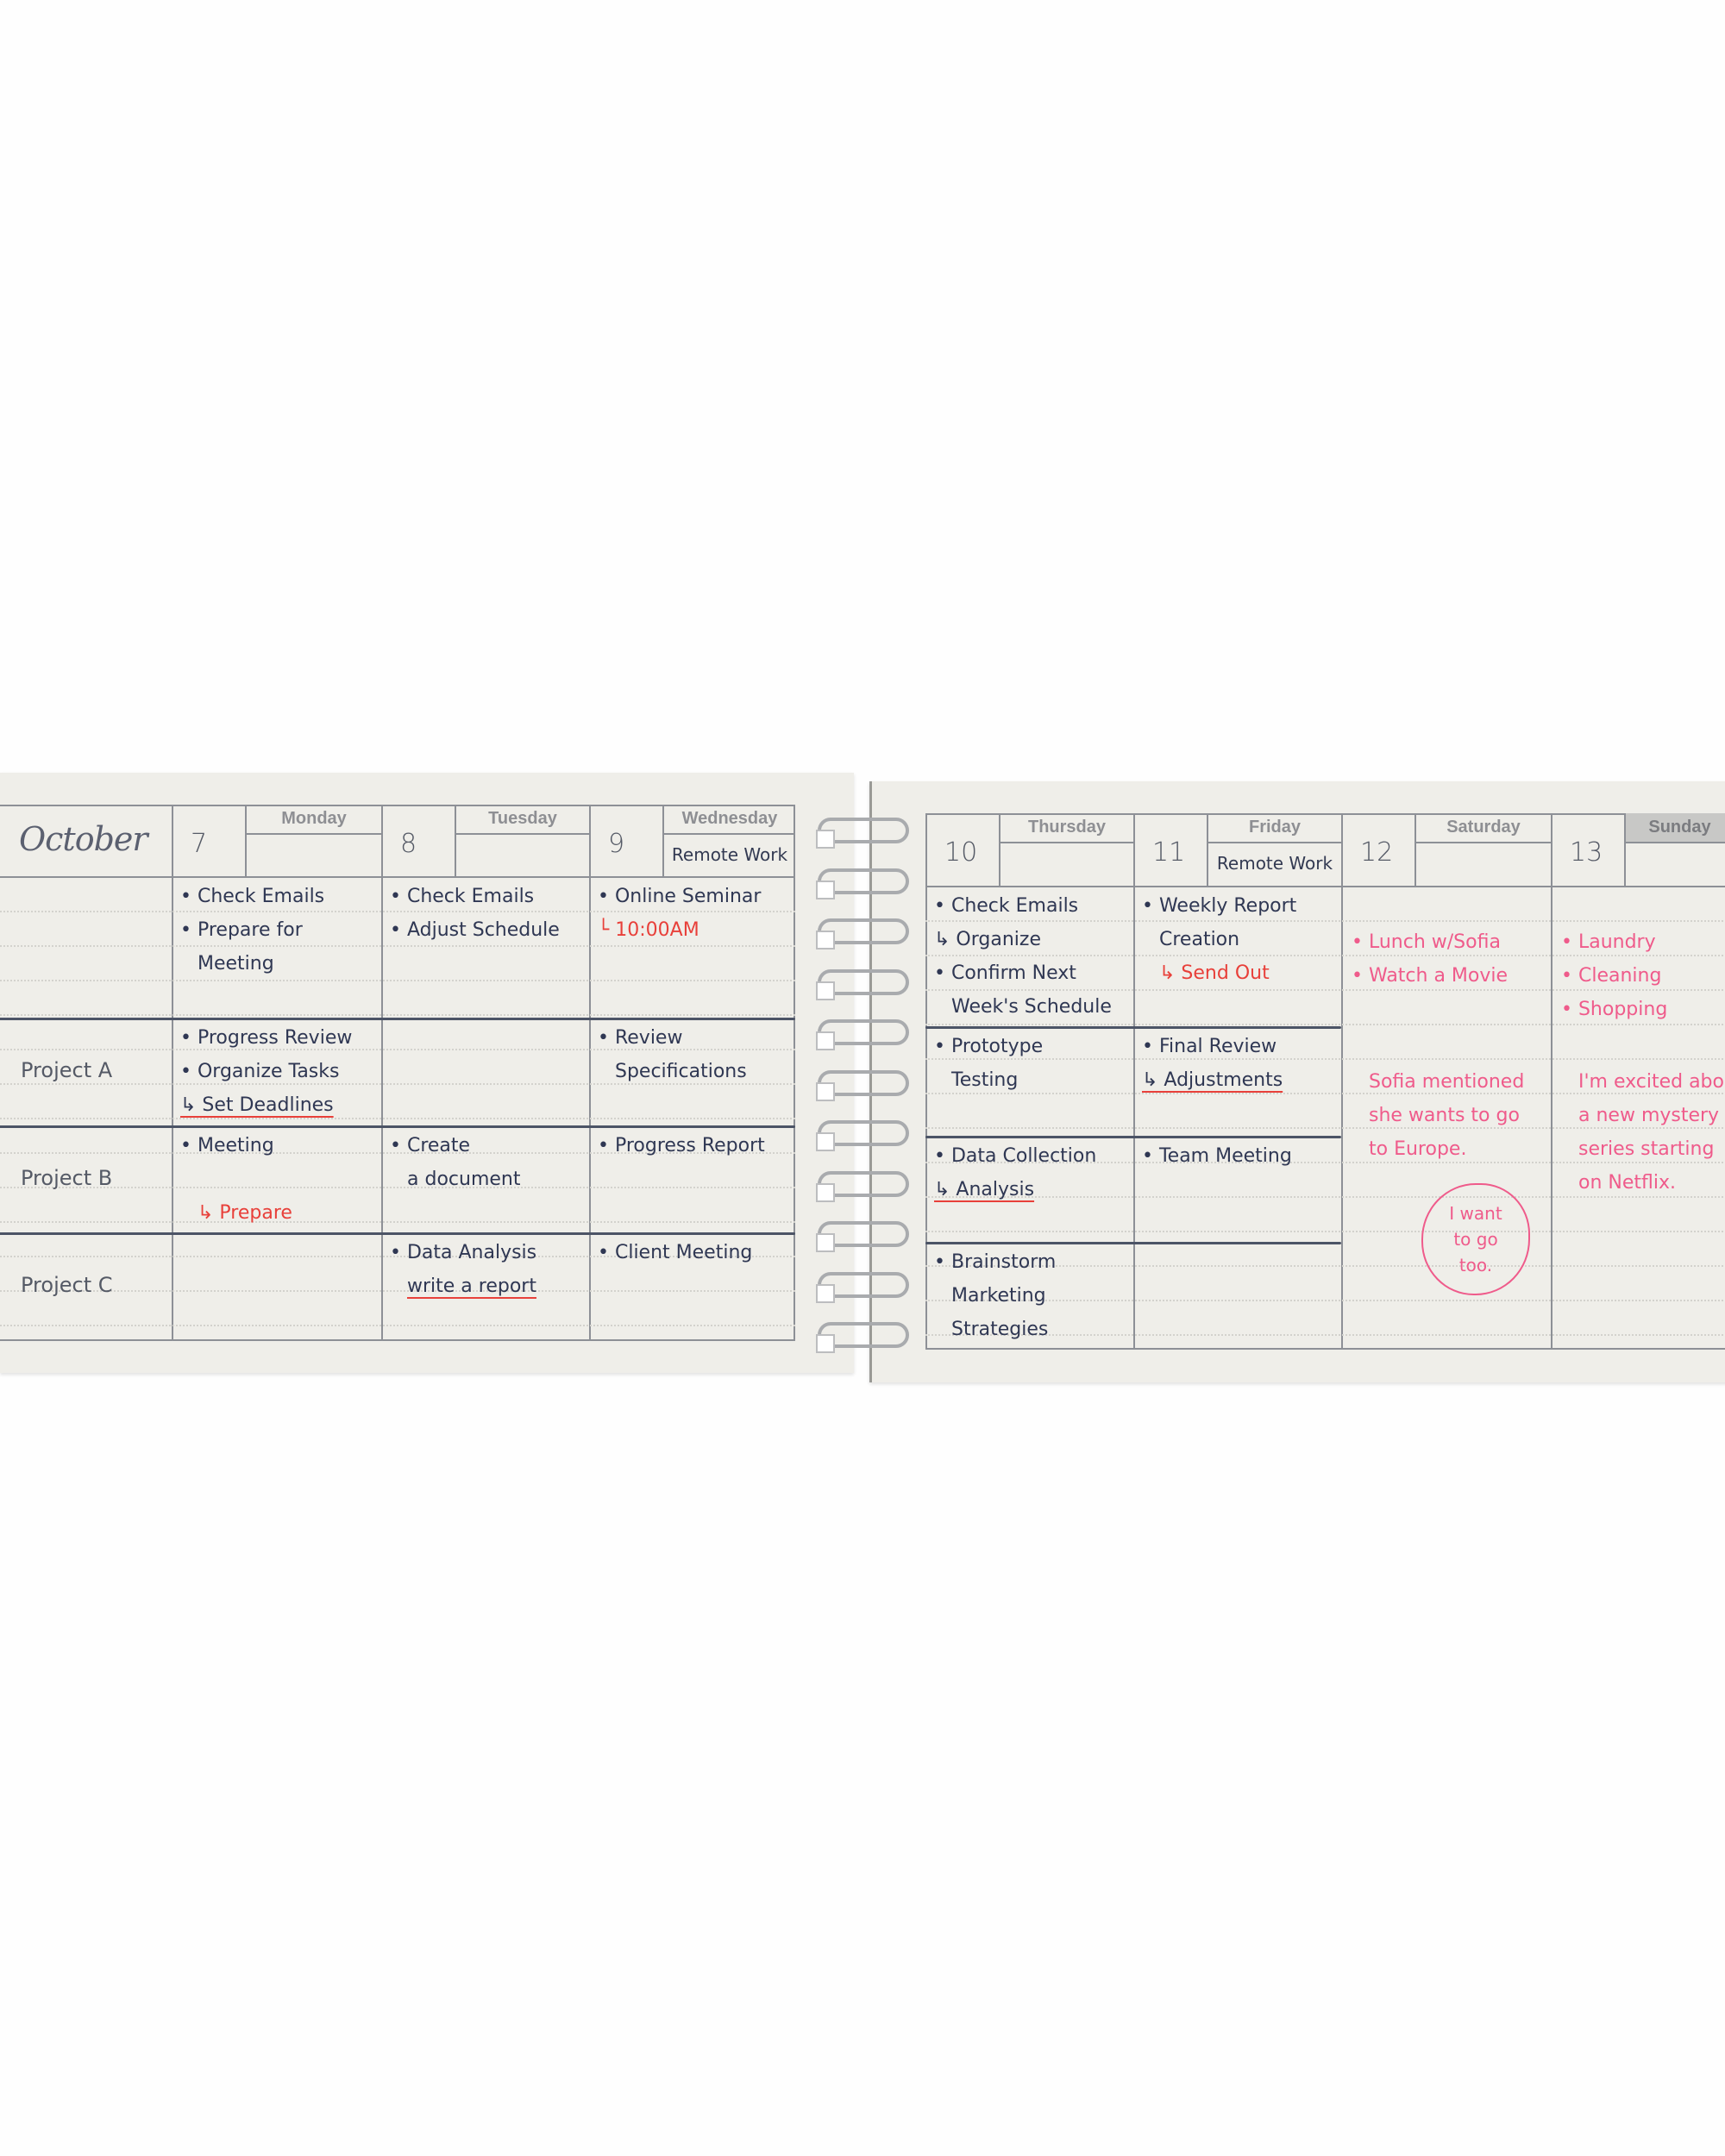 This screenshot has width=1725, height=2156. Describe the element at coordinates (409, 844) in the screenshot. I see `date-number: 8` at that location.